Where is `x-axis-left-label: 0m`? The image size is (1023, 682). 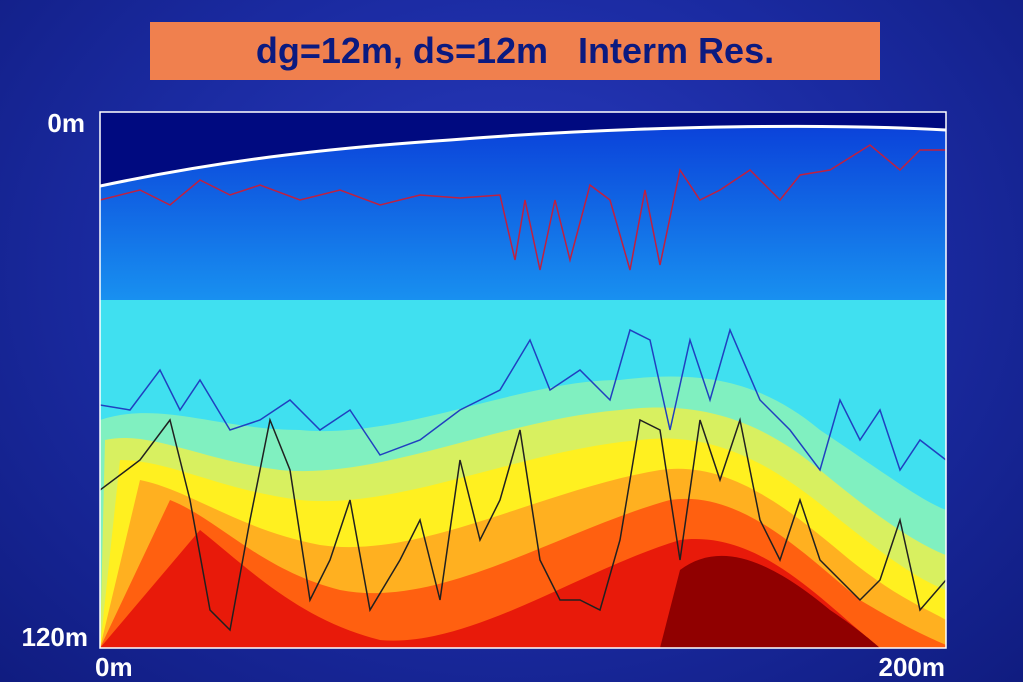
x-axis-left-label: 0m is located at coordinates (114, 667).